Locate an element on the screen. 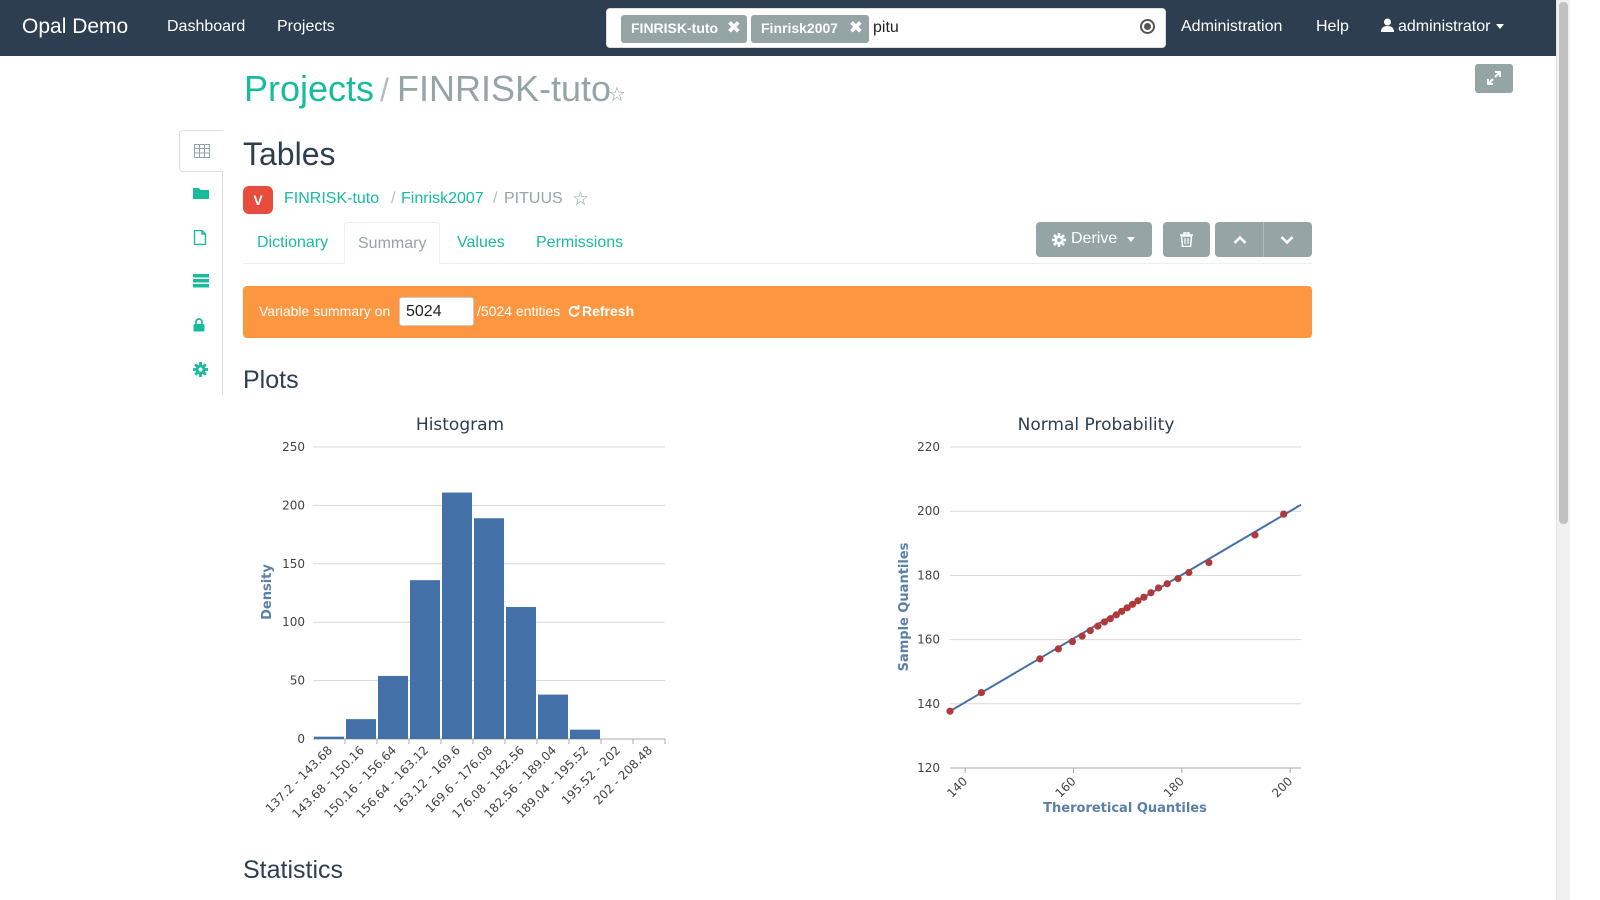  file-icon is located at coordinates (200, 237).